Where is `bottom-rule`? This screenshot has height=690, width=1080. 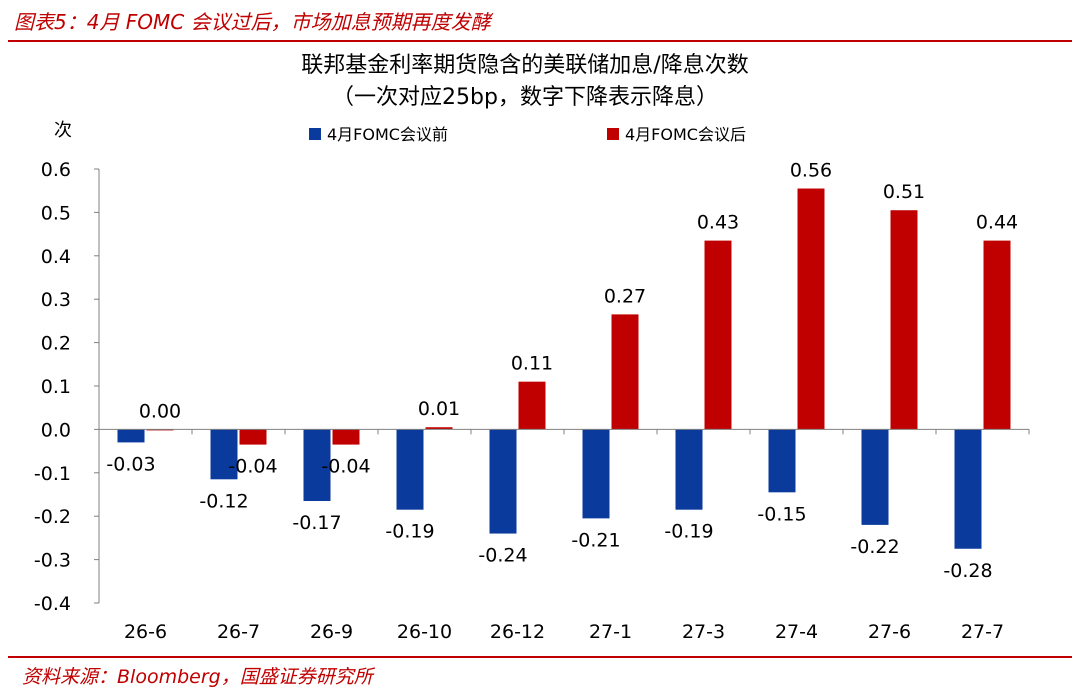
bottom-rule is located at coordinates (540, 657).